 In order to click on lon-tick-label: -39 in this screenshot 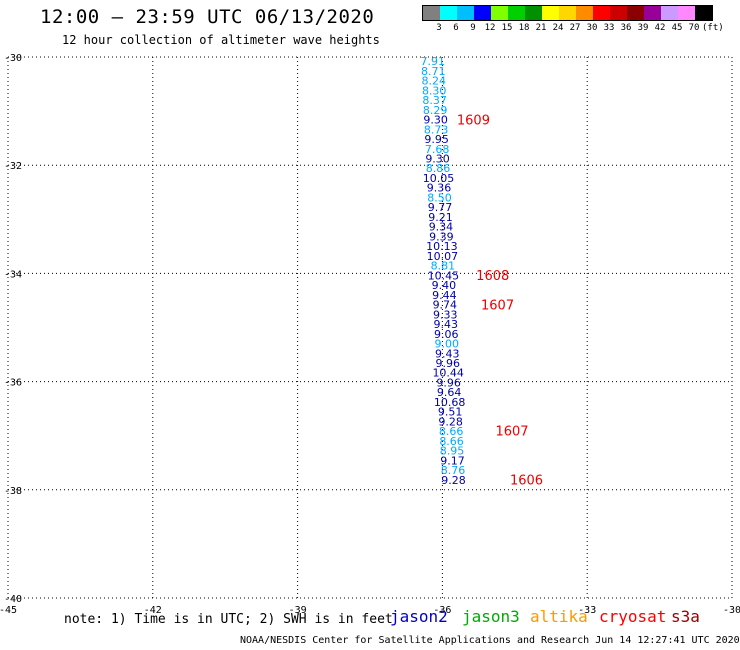, I will do `click(298, 610)`.